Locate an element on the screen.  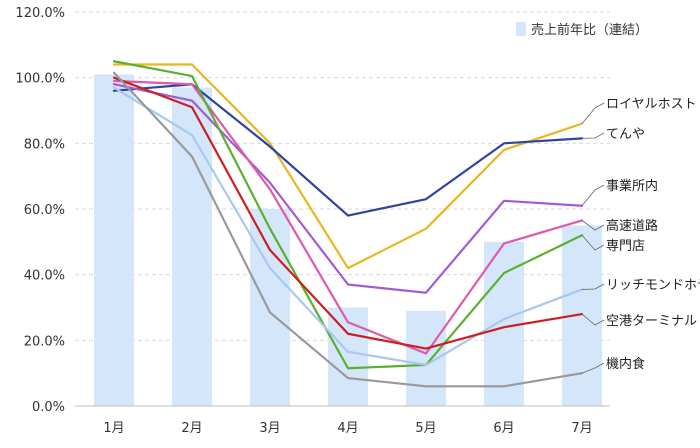
y-tick-label: 20.0% is located at coordinates (44, 341).